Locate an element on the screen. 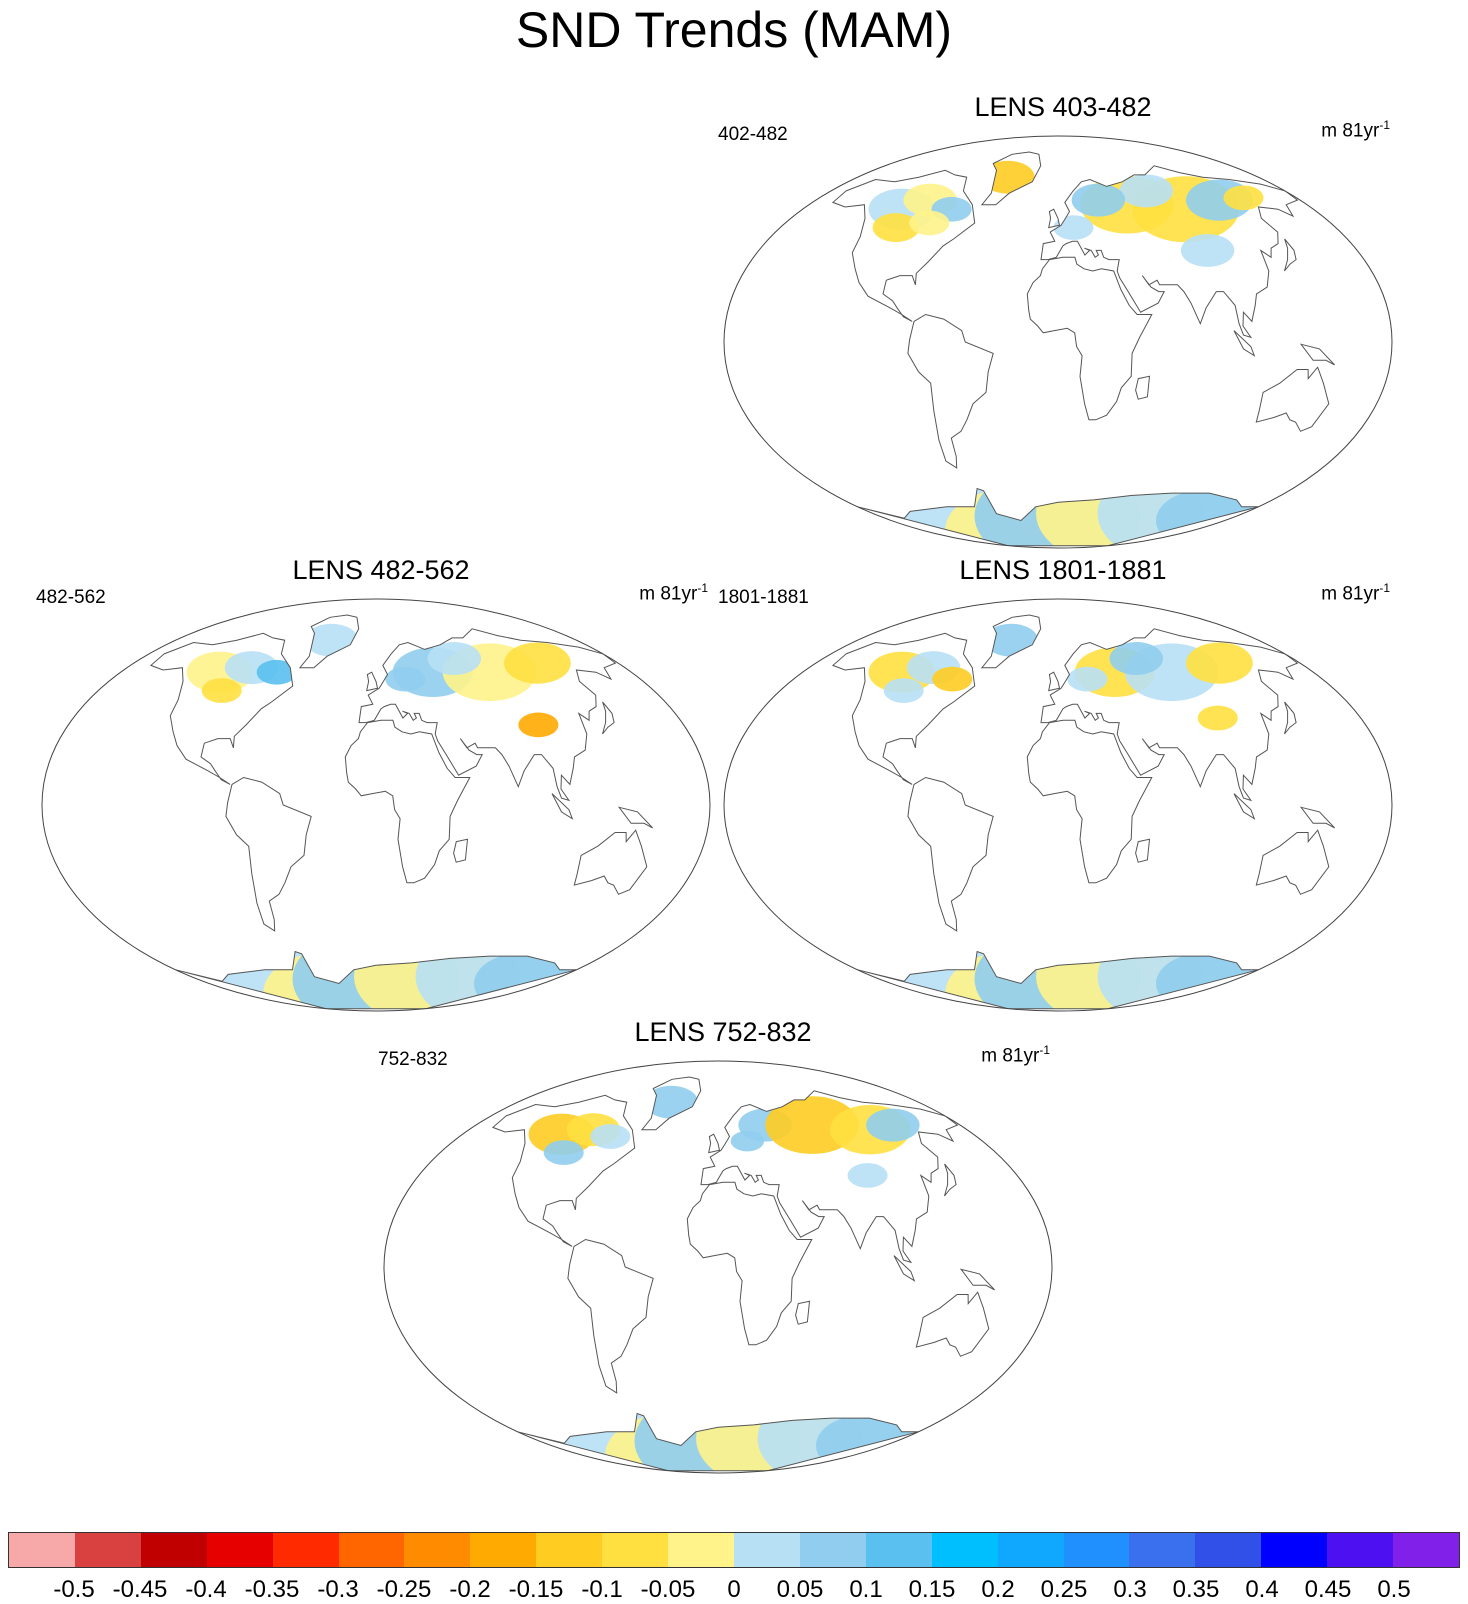 This screenshot has width=1468, height=1604. panel-title: LENS 1801-1881 is located at coordinates (1063, 570).